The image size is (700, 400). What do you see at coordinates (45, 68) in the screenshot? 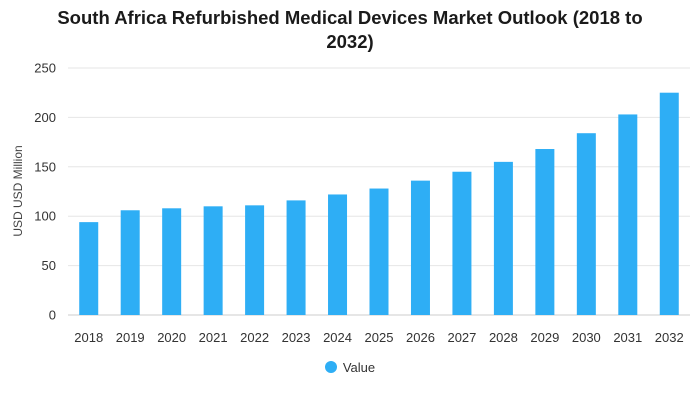
I see `y-tick-label: 250` at bounding box center [45, 68].